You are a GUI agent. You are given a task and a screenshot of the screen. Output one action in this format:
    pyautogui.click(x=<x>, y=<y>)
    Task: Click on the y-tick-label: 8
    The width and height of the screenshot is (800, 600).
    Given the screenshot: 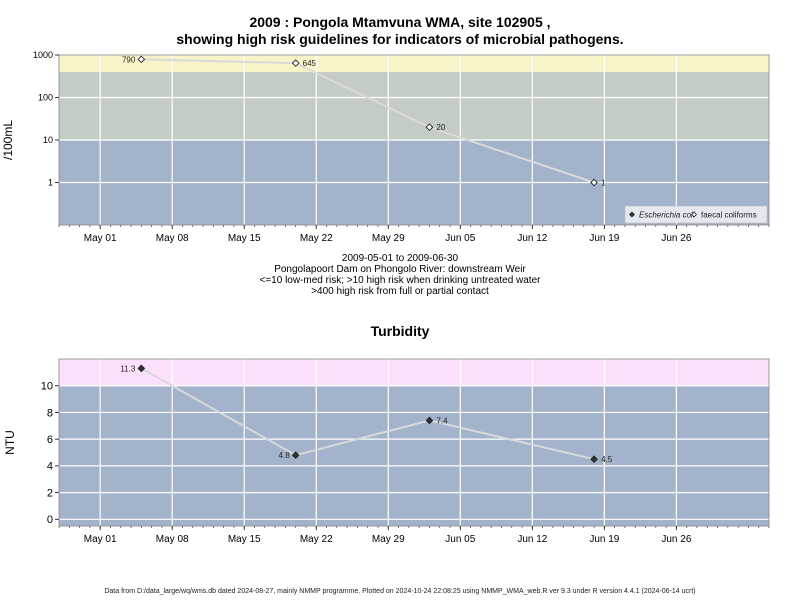 What is the action you would take?
    pyautogui.click(x=50, y=413)
    